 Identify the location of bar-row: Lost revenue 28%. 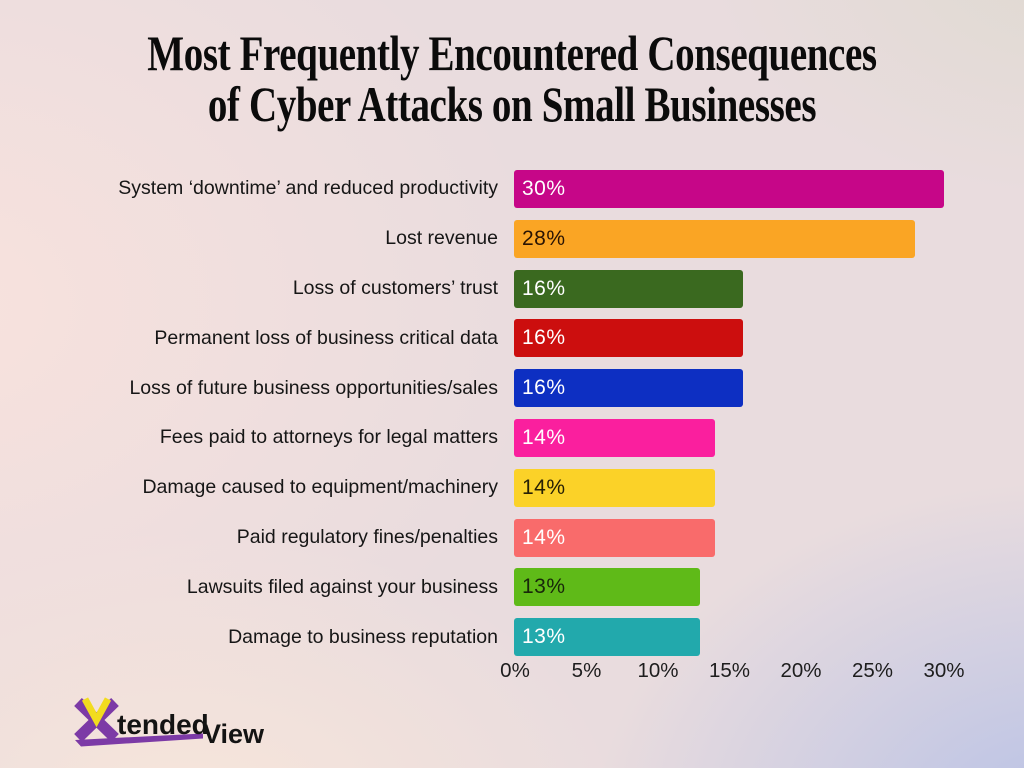
(512, 239).